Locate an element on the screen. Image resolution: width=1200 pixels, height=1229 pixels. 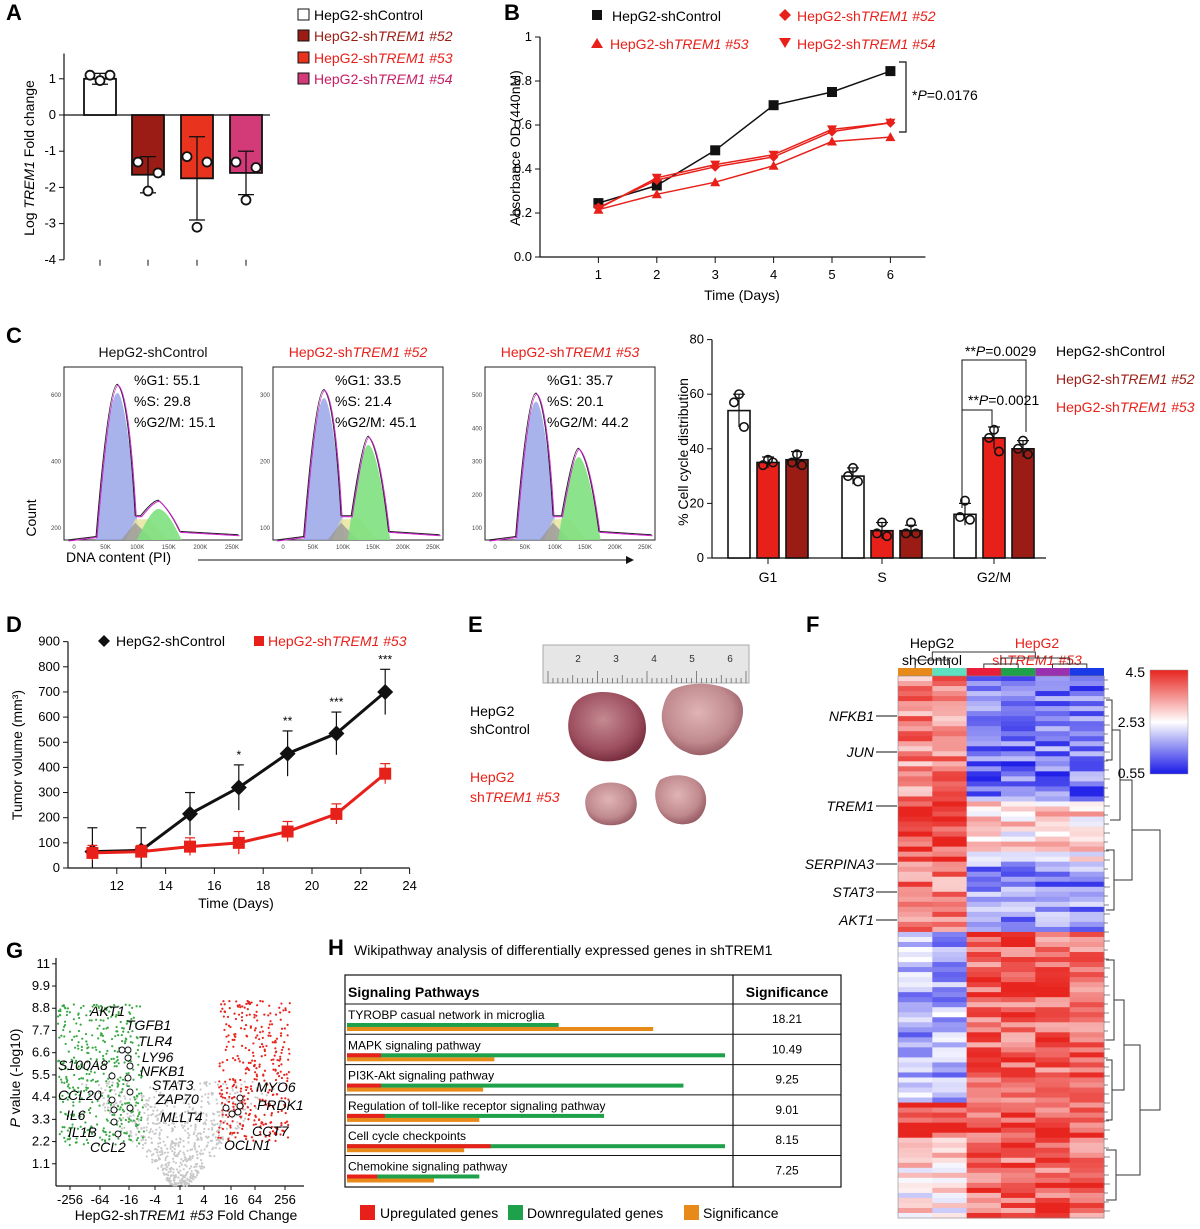
histogram-ytick: 200 is located at coordinates (56, 529).